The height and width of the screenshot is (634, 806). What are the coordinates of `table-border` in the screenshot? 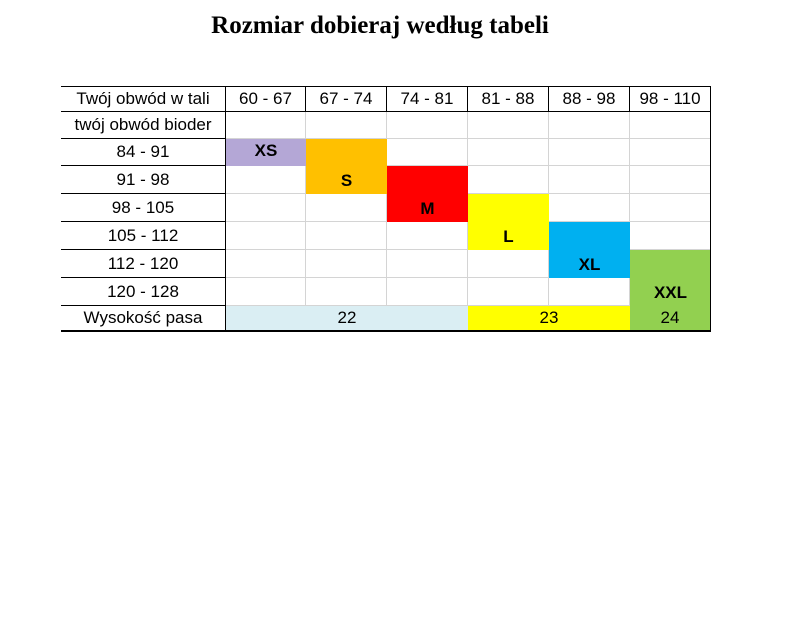 It's located at (710, 209).